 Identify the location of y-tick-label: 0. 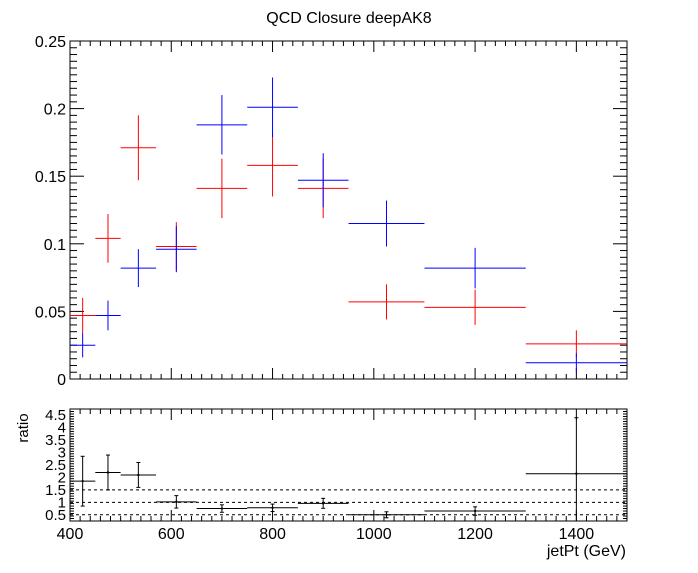
(61, 380).